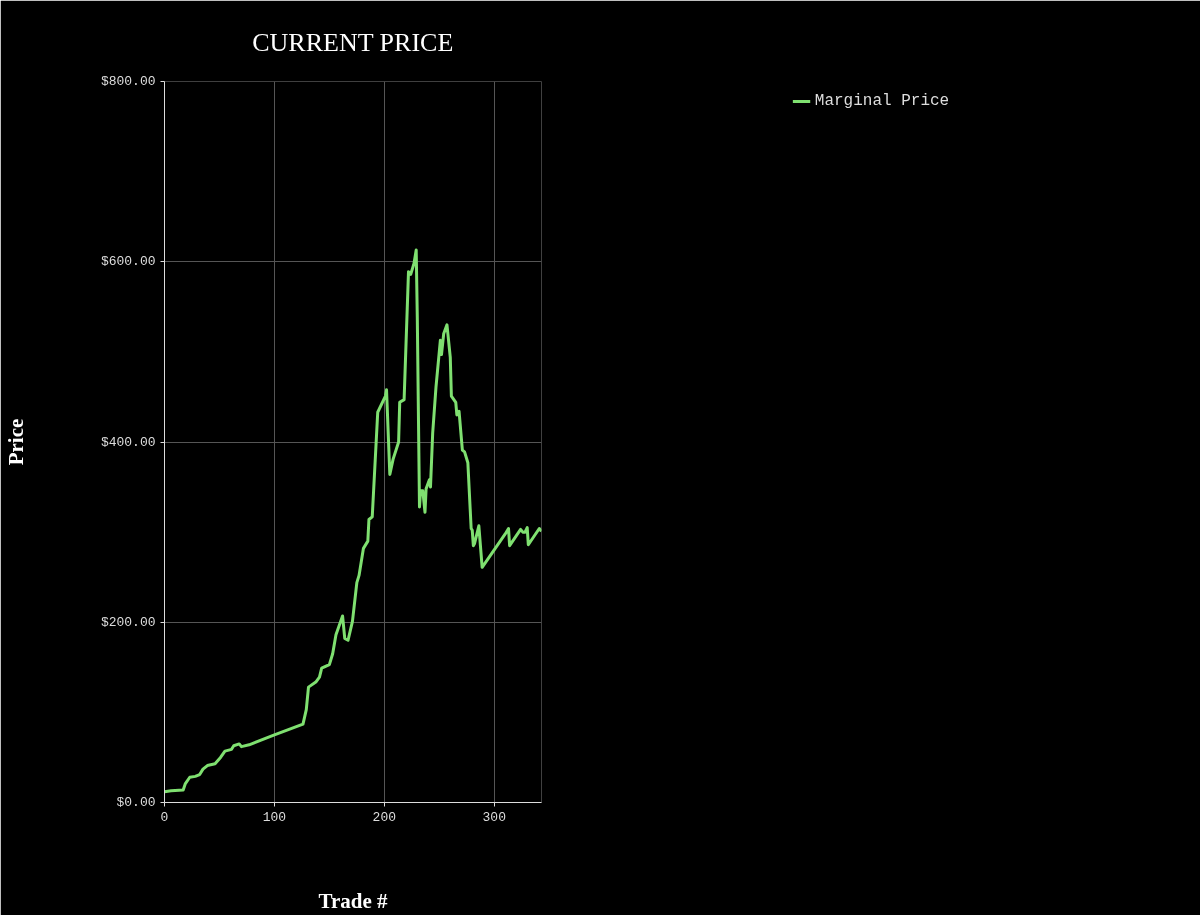 Image resolution: width=1200 pixels, height=915 pixels. I want to click on x-axis-title: Trade #, so click(353, 900).